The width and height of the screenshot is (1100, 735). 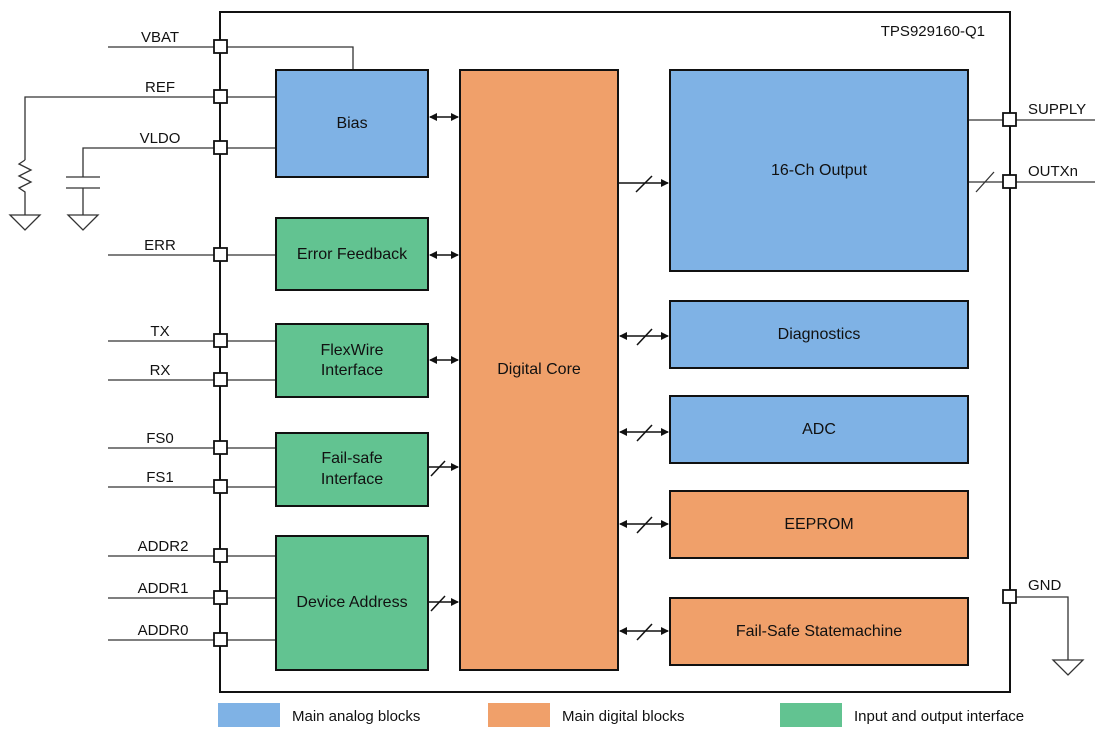 I want to click on failsafe-statemachine-label: Fail-Safe Statemachine, so click(x=819, y=631).